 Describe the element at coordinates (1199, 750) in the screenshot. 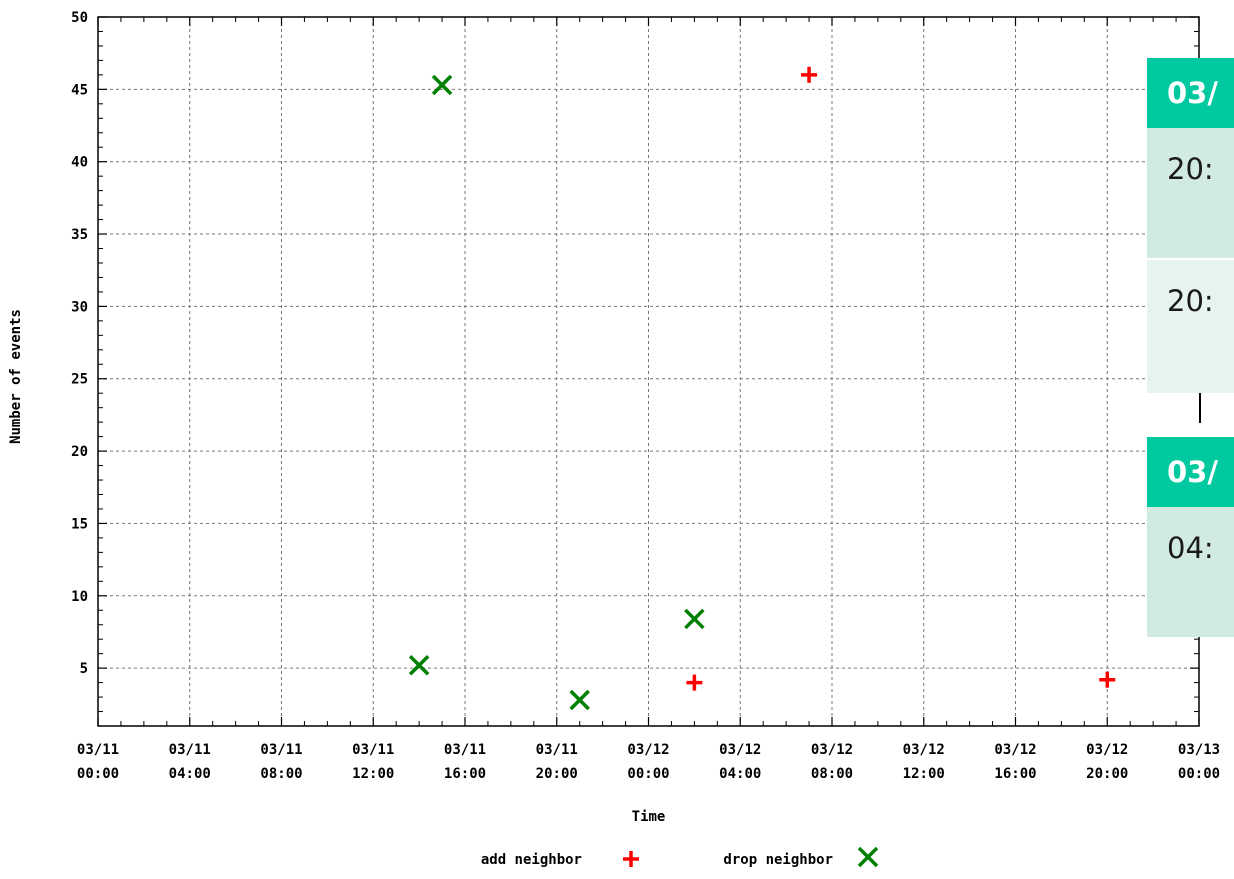

I see `x-tick-label-date: 03/13` at that location.